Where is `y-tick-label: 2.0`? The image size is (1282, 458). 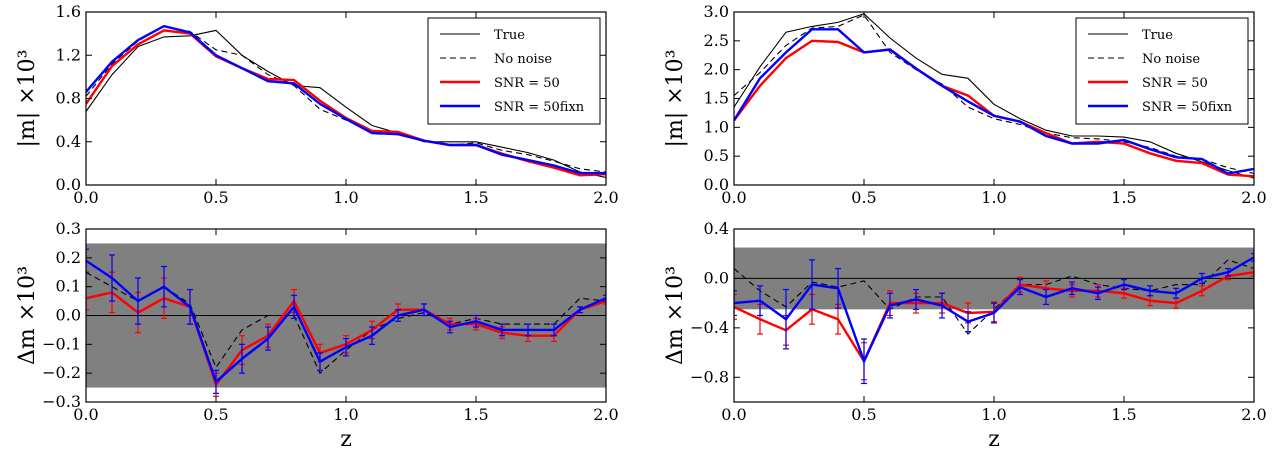
y-tick-label: 2.0 is located at coordinates (716, 69).